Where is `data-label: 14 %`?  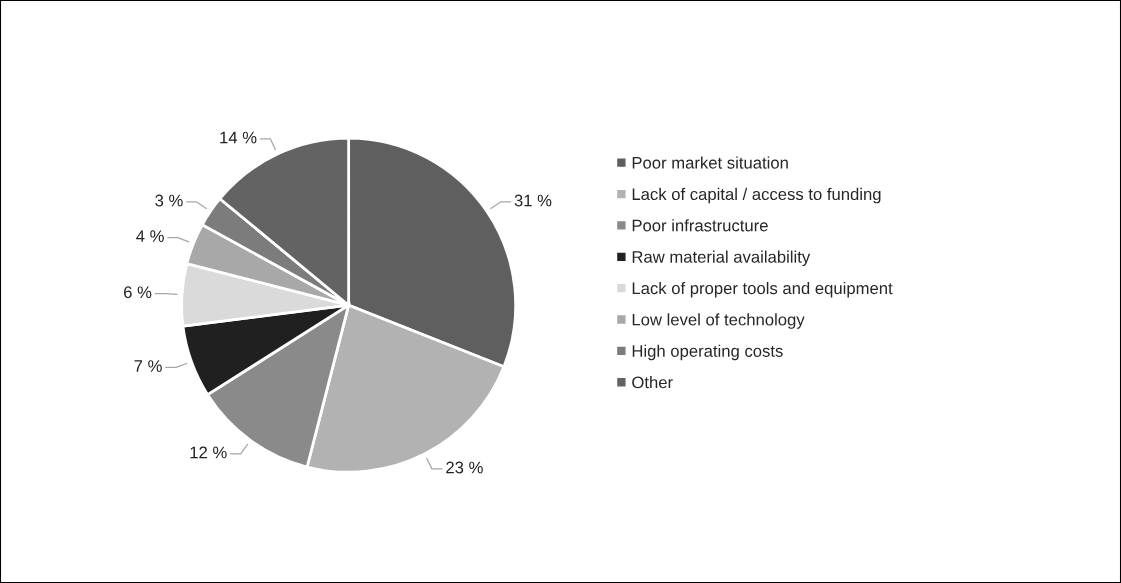 data-label: 14 % is located at coordinates (238, 137).